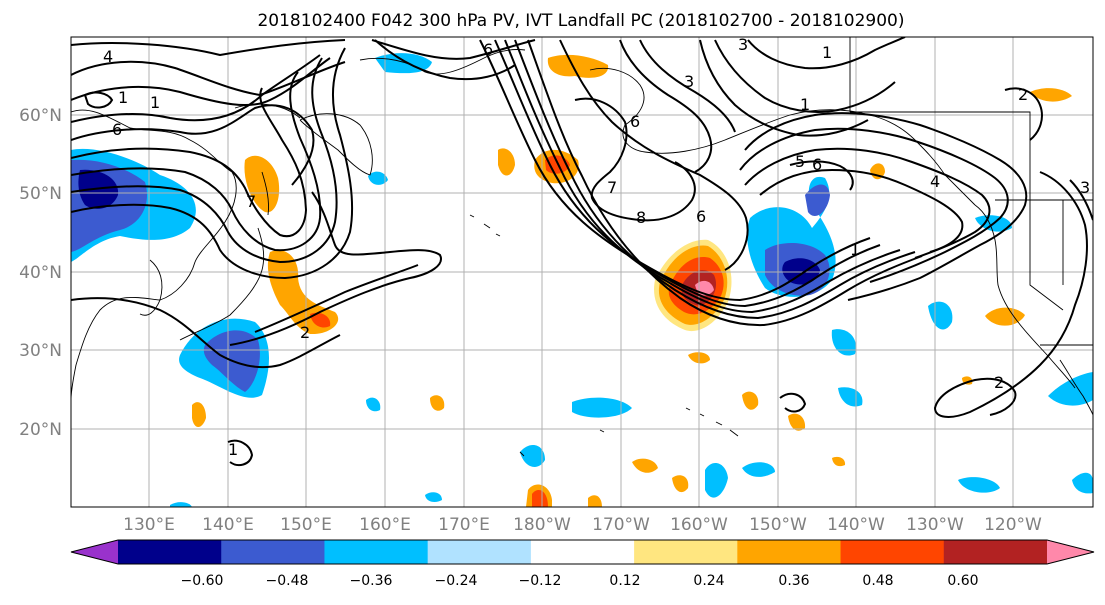  I want to click on coast-korea, so click(151, 287).